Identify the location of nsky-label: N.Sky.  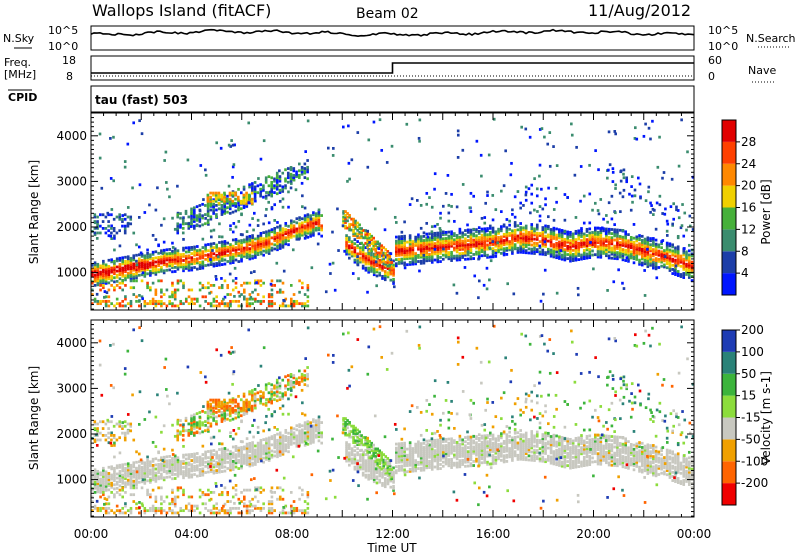
(19, 38).